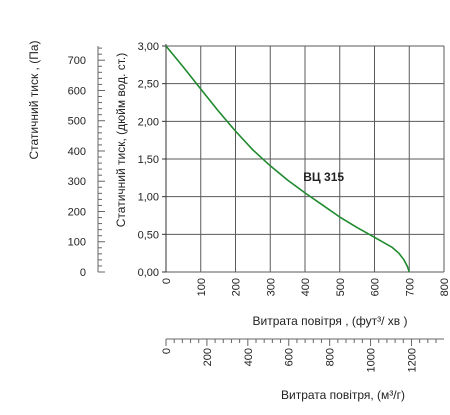 The width and height of the screenshot is (450, 415). Describe the element at coordinates (148, 122) in the screenshot. I see `y-tick-label: 2,00` at that location.